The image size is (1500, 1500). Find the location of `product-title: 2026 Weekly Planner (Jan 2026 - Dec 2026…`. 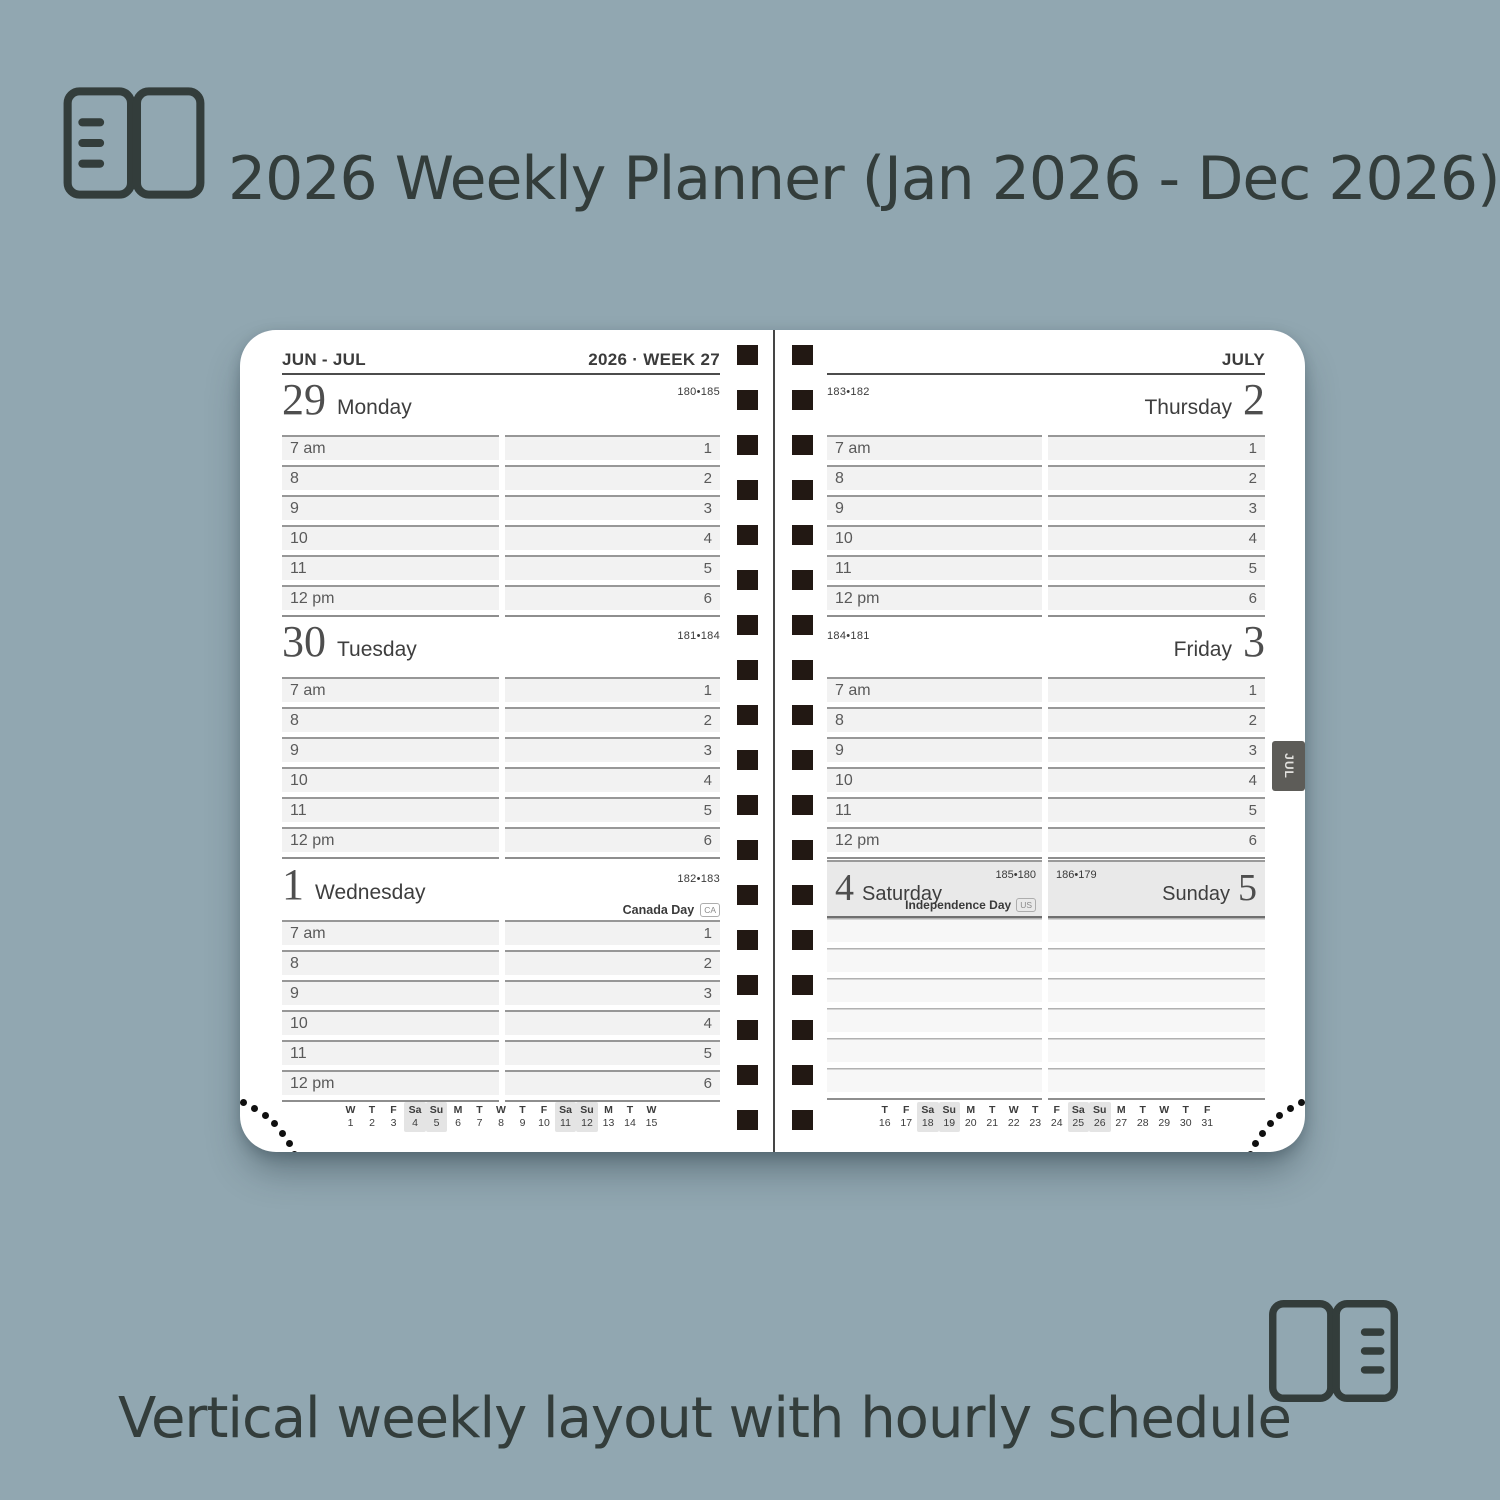

product-title: 2026 Weekly Planner (Jan 2026 - Dec 2026… is located at coordinates (864, 179).